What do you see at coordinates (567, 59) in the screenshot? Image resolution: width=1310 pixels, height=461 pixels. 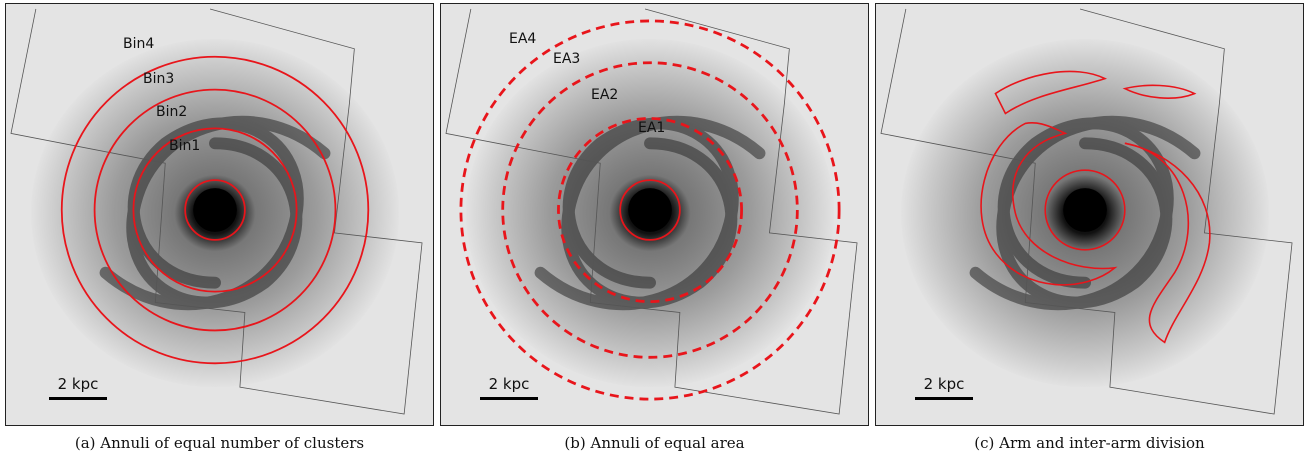 I see `ring-label: EA3` at bounding box center [567, 59].